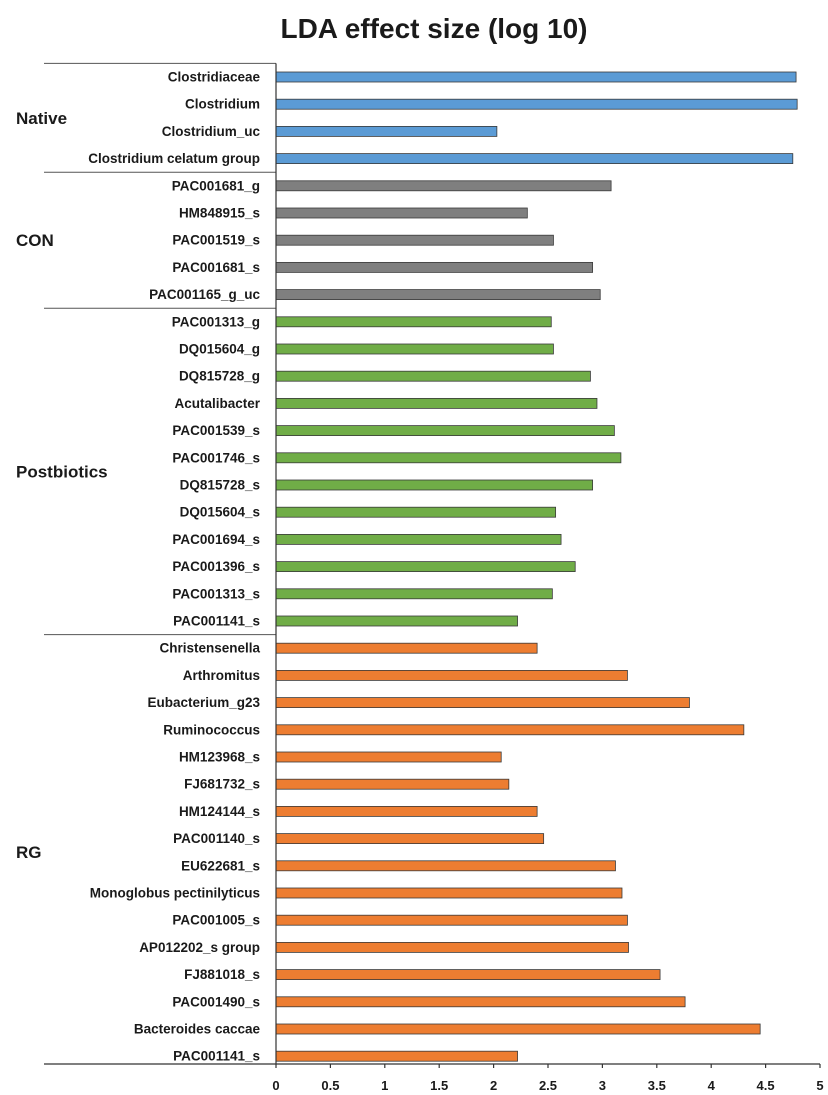 The width and height of the screenshot is (828, 1095). What do you see at coordinates (766, 1085) in the screenshot?
I see `x-tick-label: 4.5` at bounding box center [766, 1085].